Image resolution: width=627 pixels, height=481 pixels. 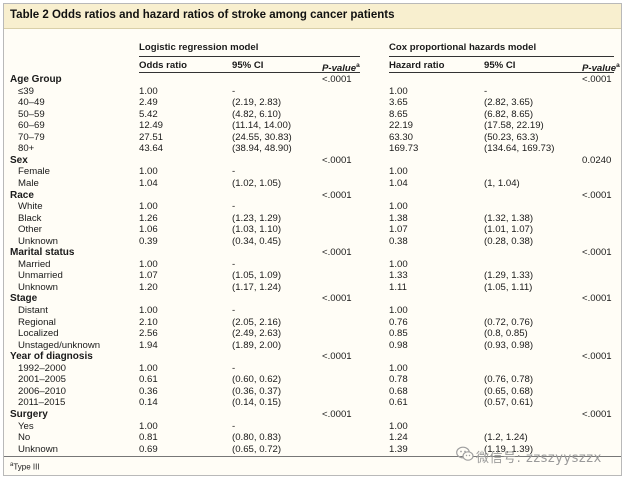 I want to click on cell-or: 0.81, so click(x=148, y=438).